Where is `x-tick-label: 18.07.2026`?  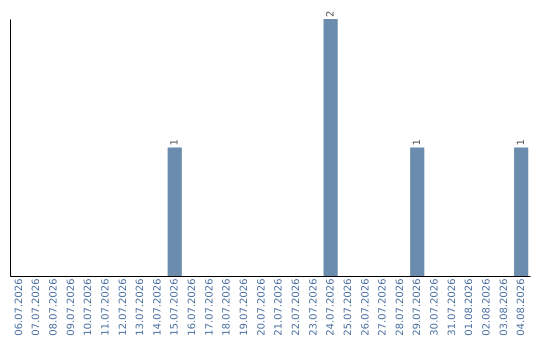 x-tick-label: 18.07.2026 is located at coordinates (227, 307).